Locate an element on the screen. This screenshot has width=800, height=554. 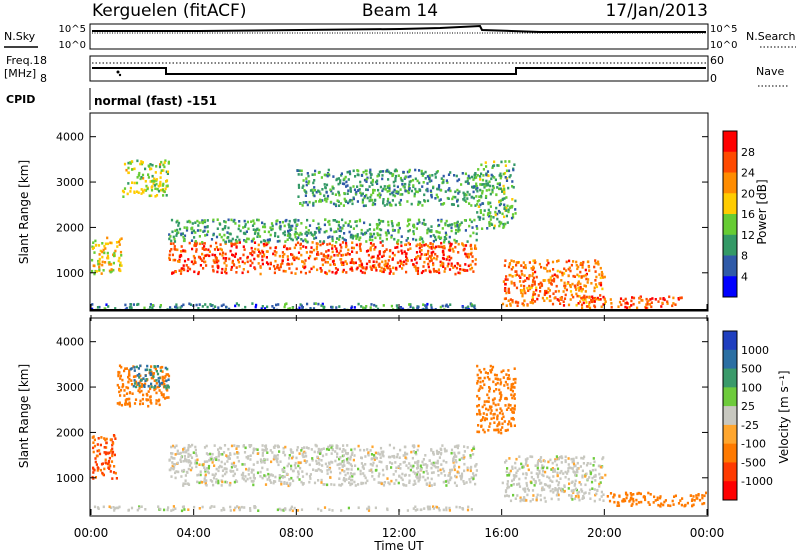
nsky-tick-bottom: 10^0 is located at coordinates (72, 45).